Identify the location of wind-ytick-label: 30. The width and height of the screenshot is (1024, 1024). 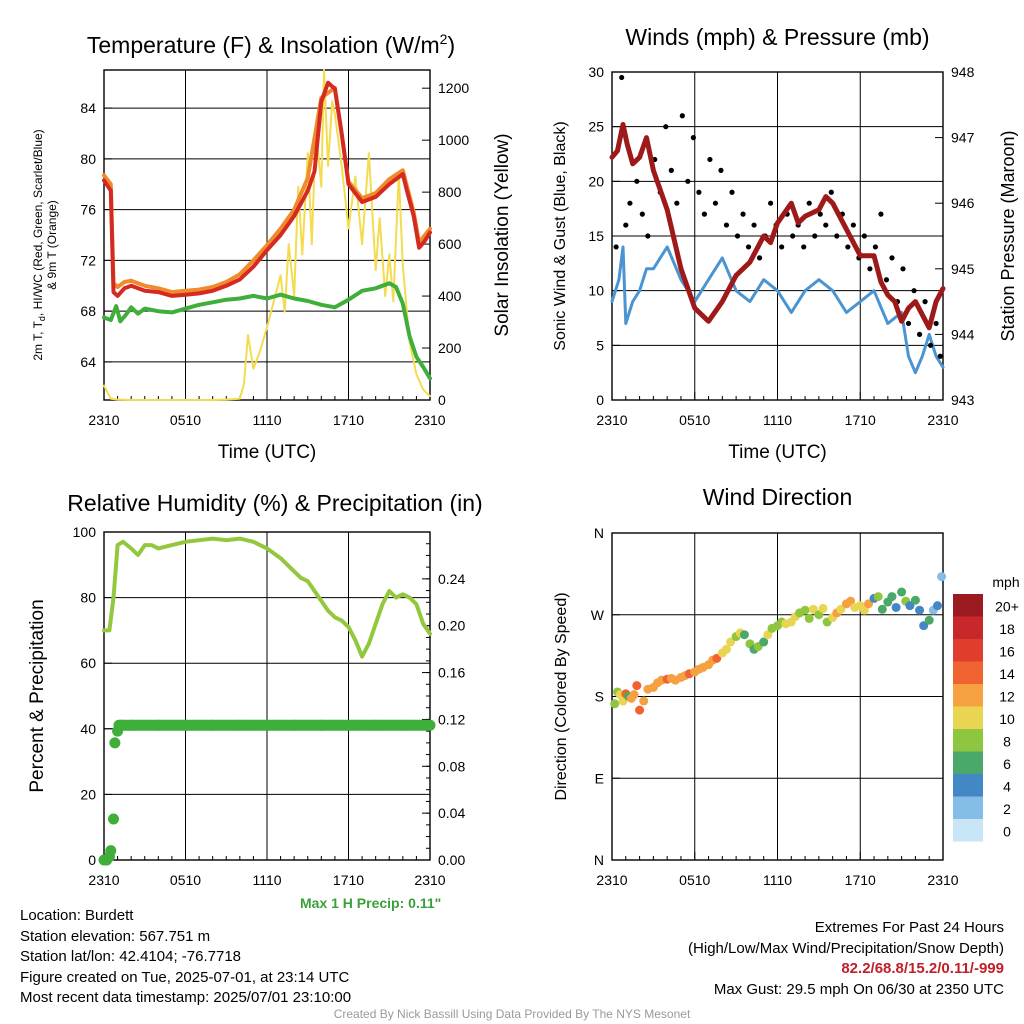
(596, 72).